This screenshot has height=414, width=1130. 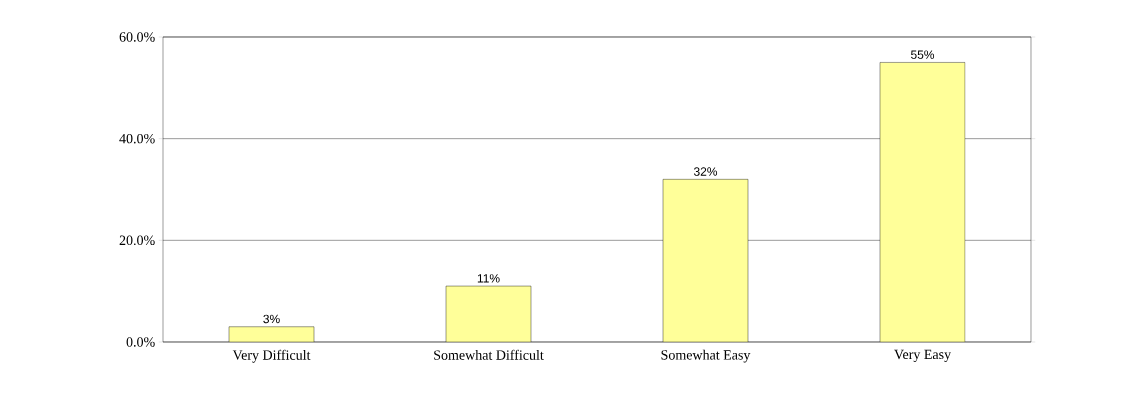 I want to click on data-label: 11%, so click(x=488, y=278).